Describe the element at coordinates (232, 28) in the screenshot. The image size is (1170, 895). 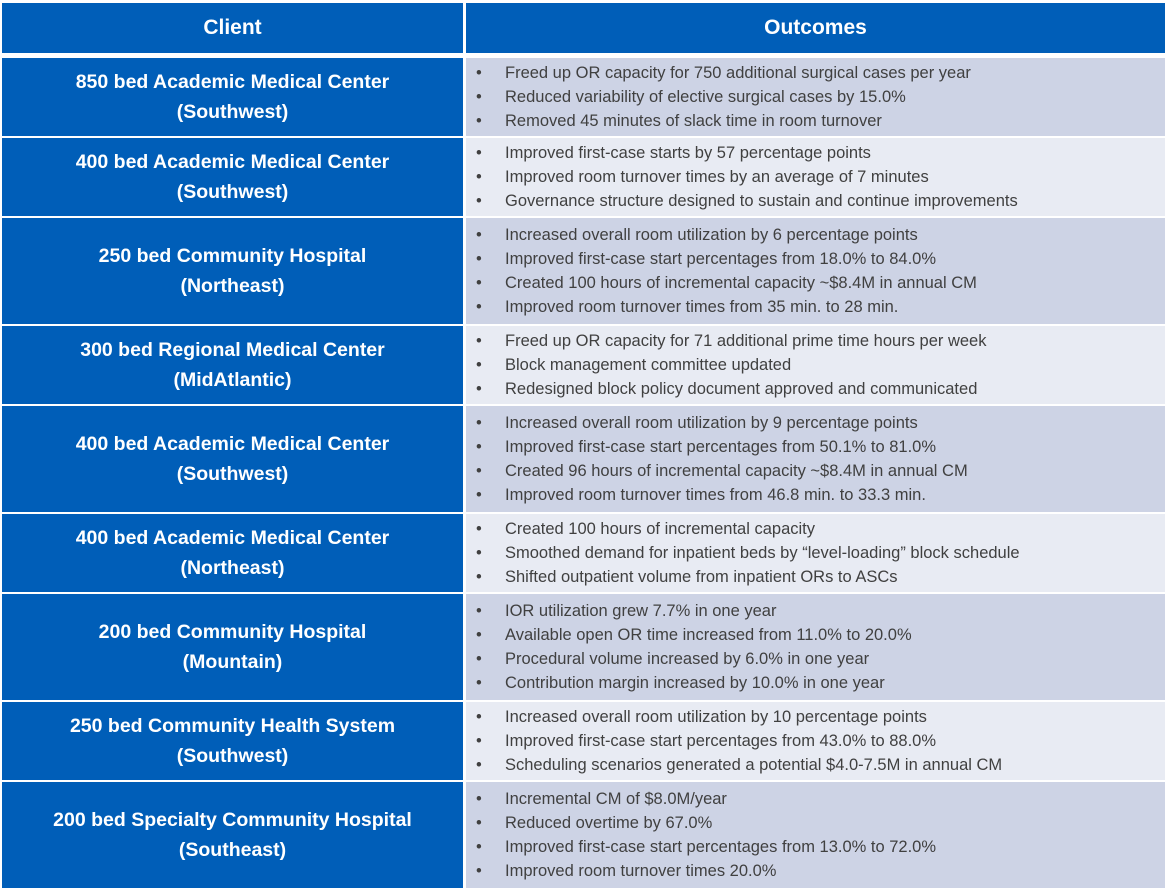
I see `header-client: Client` at that location.